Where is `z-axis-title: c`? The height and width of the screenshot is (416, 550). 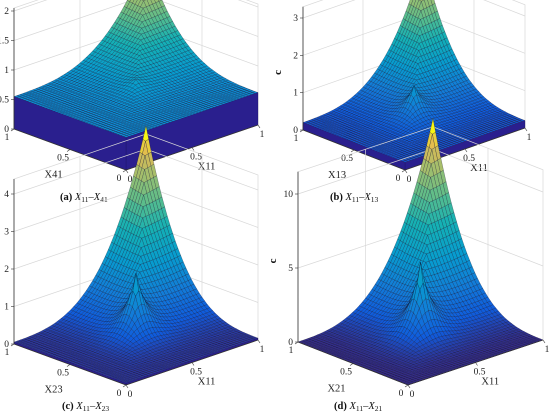 z-axis-title: c is located at coordinates (278, 72).